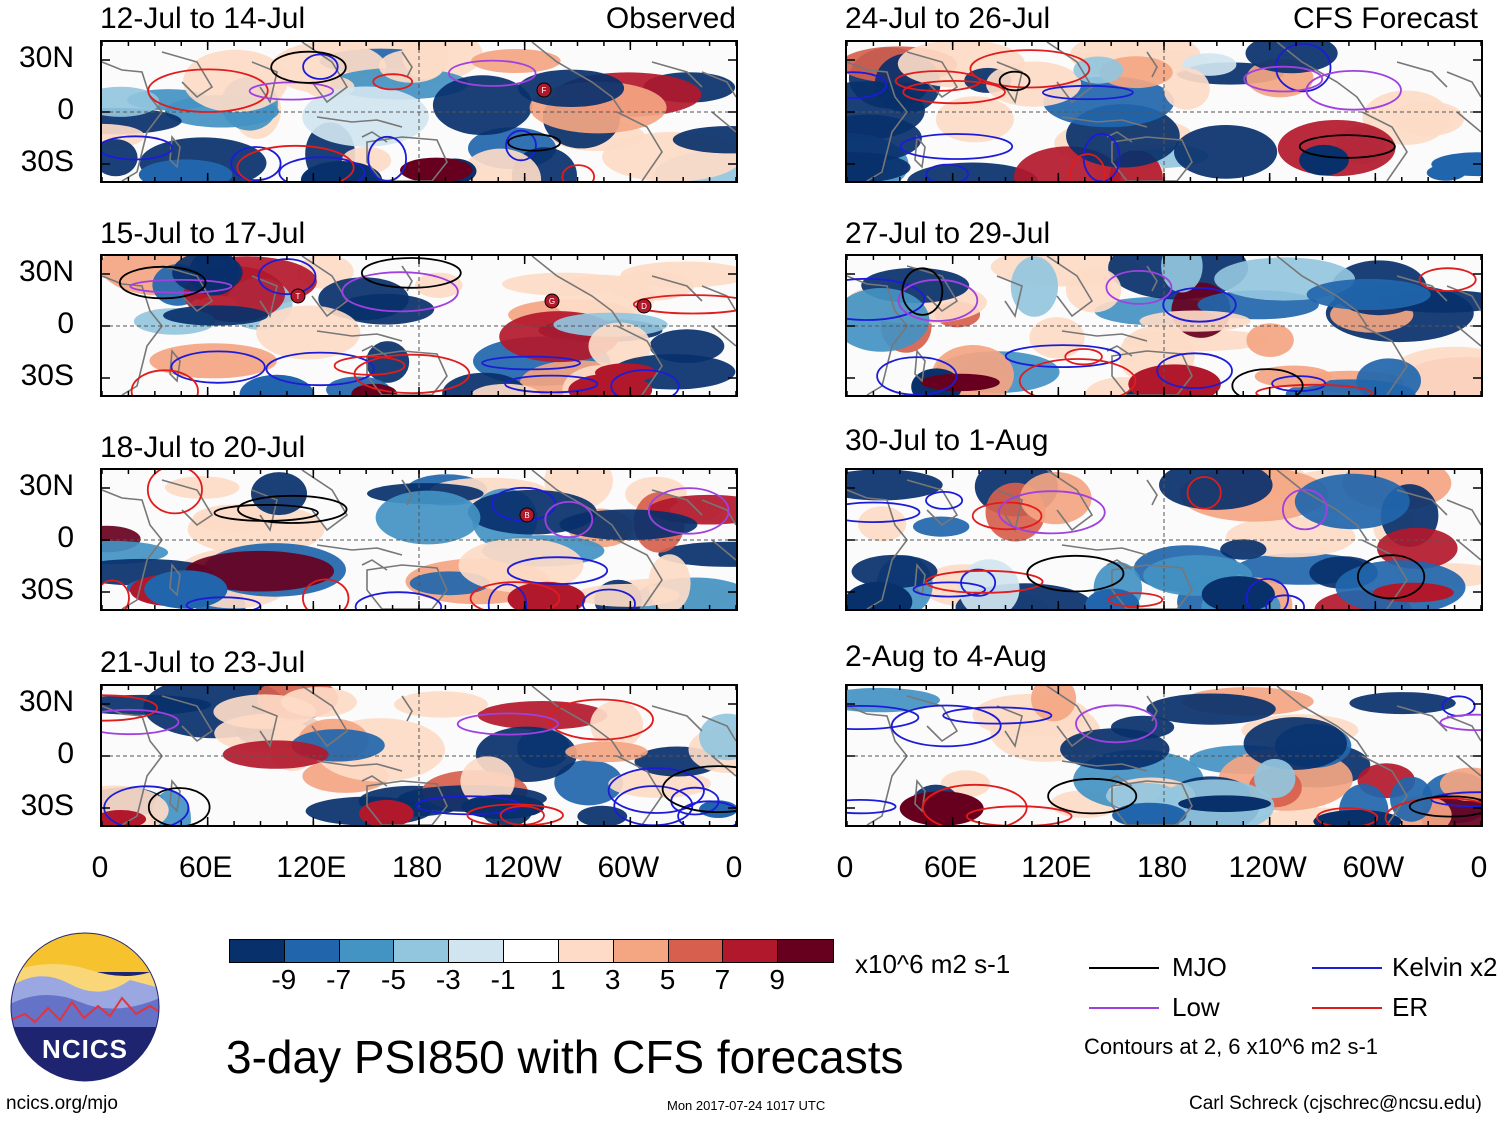 The width and height of the screenshot is (1510, 1121). I want to click on longitude-label: 120E, so click(1056, 867).